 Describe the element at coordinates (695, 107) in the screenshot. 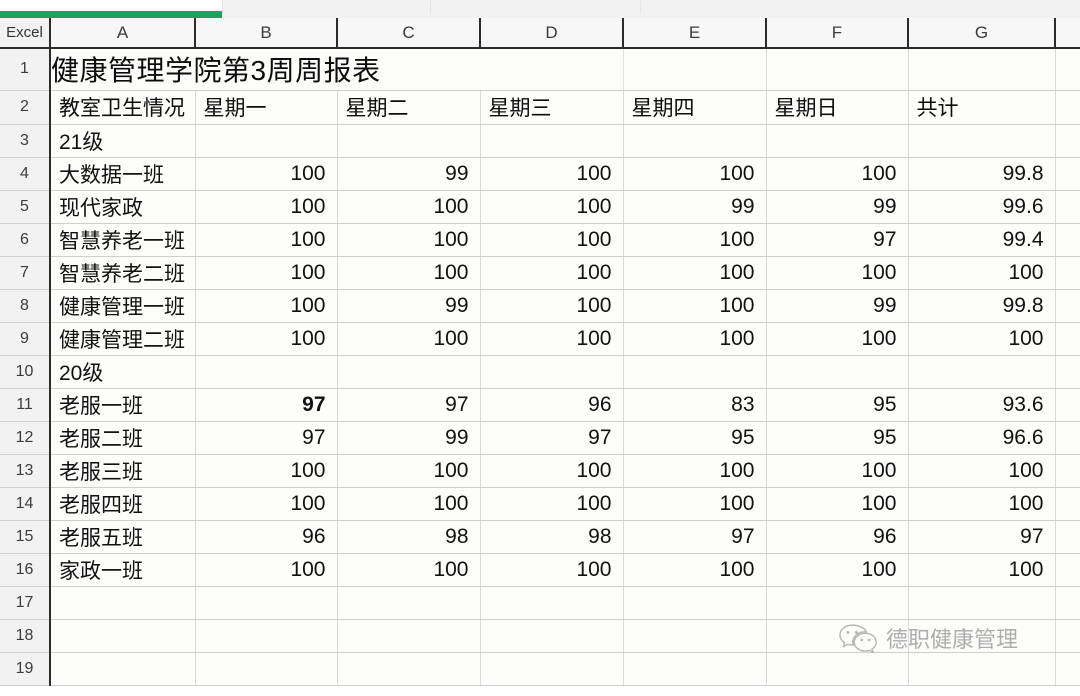

I see `column-label-4: 星期四` at that location.